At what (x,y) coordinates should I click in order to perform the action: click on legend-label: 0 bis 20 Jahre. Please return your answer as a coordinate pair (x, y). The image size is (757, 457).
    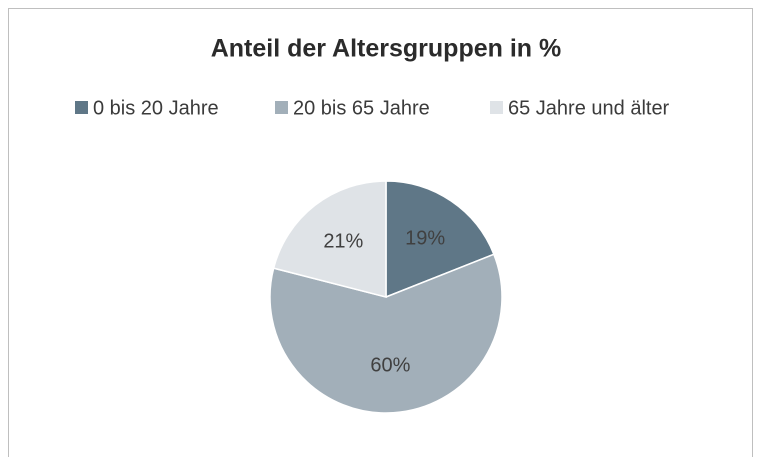
    Looking at the image, I should click on (156, 108).